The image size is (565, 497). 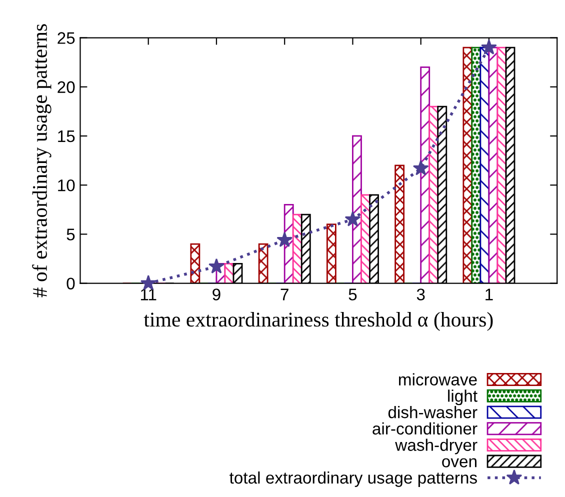 What do you see at coordinates (420, 294) in the screenshot?
I see `x-tick-label: 3` at bounding box center [420, 294].